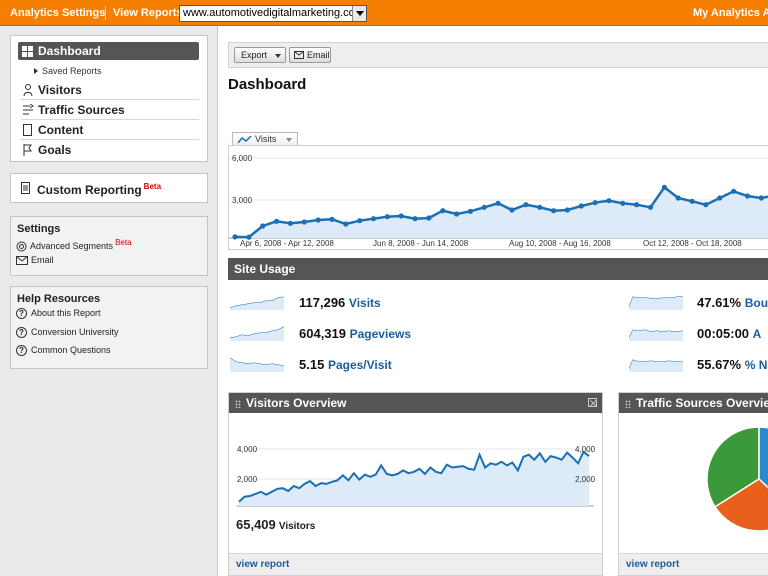  I want to click on about-this-report-link: ? About this Report, so click(58, 314).